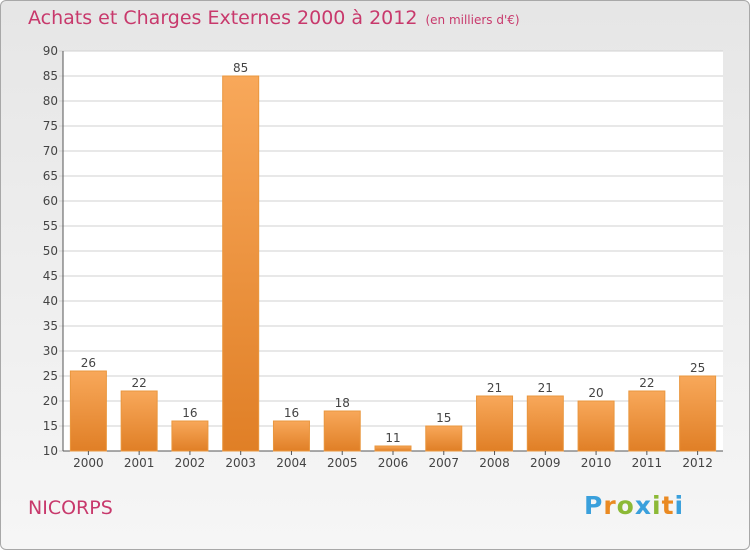  What do you see at coordinates (443, 418) in the screenshot?
I see `data-label: 15` at bounding box center [443, 418].